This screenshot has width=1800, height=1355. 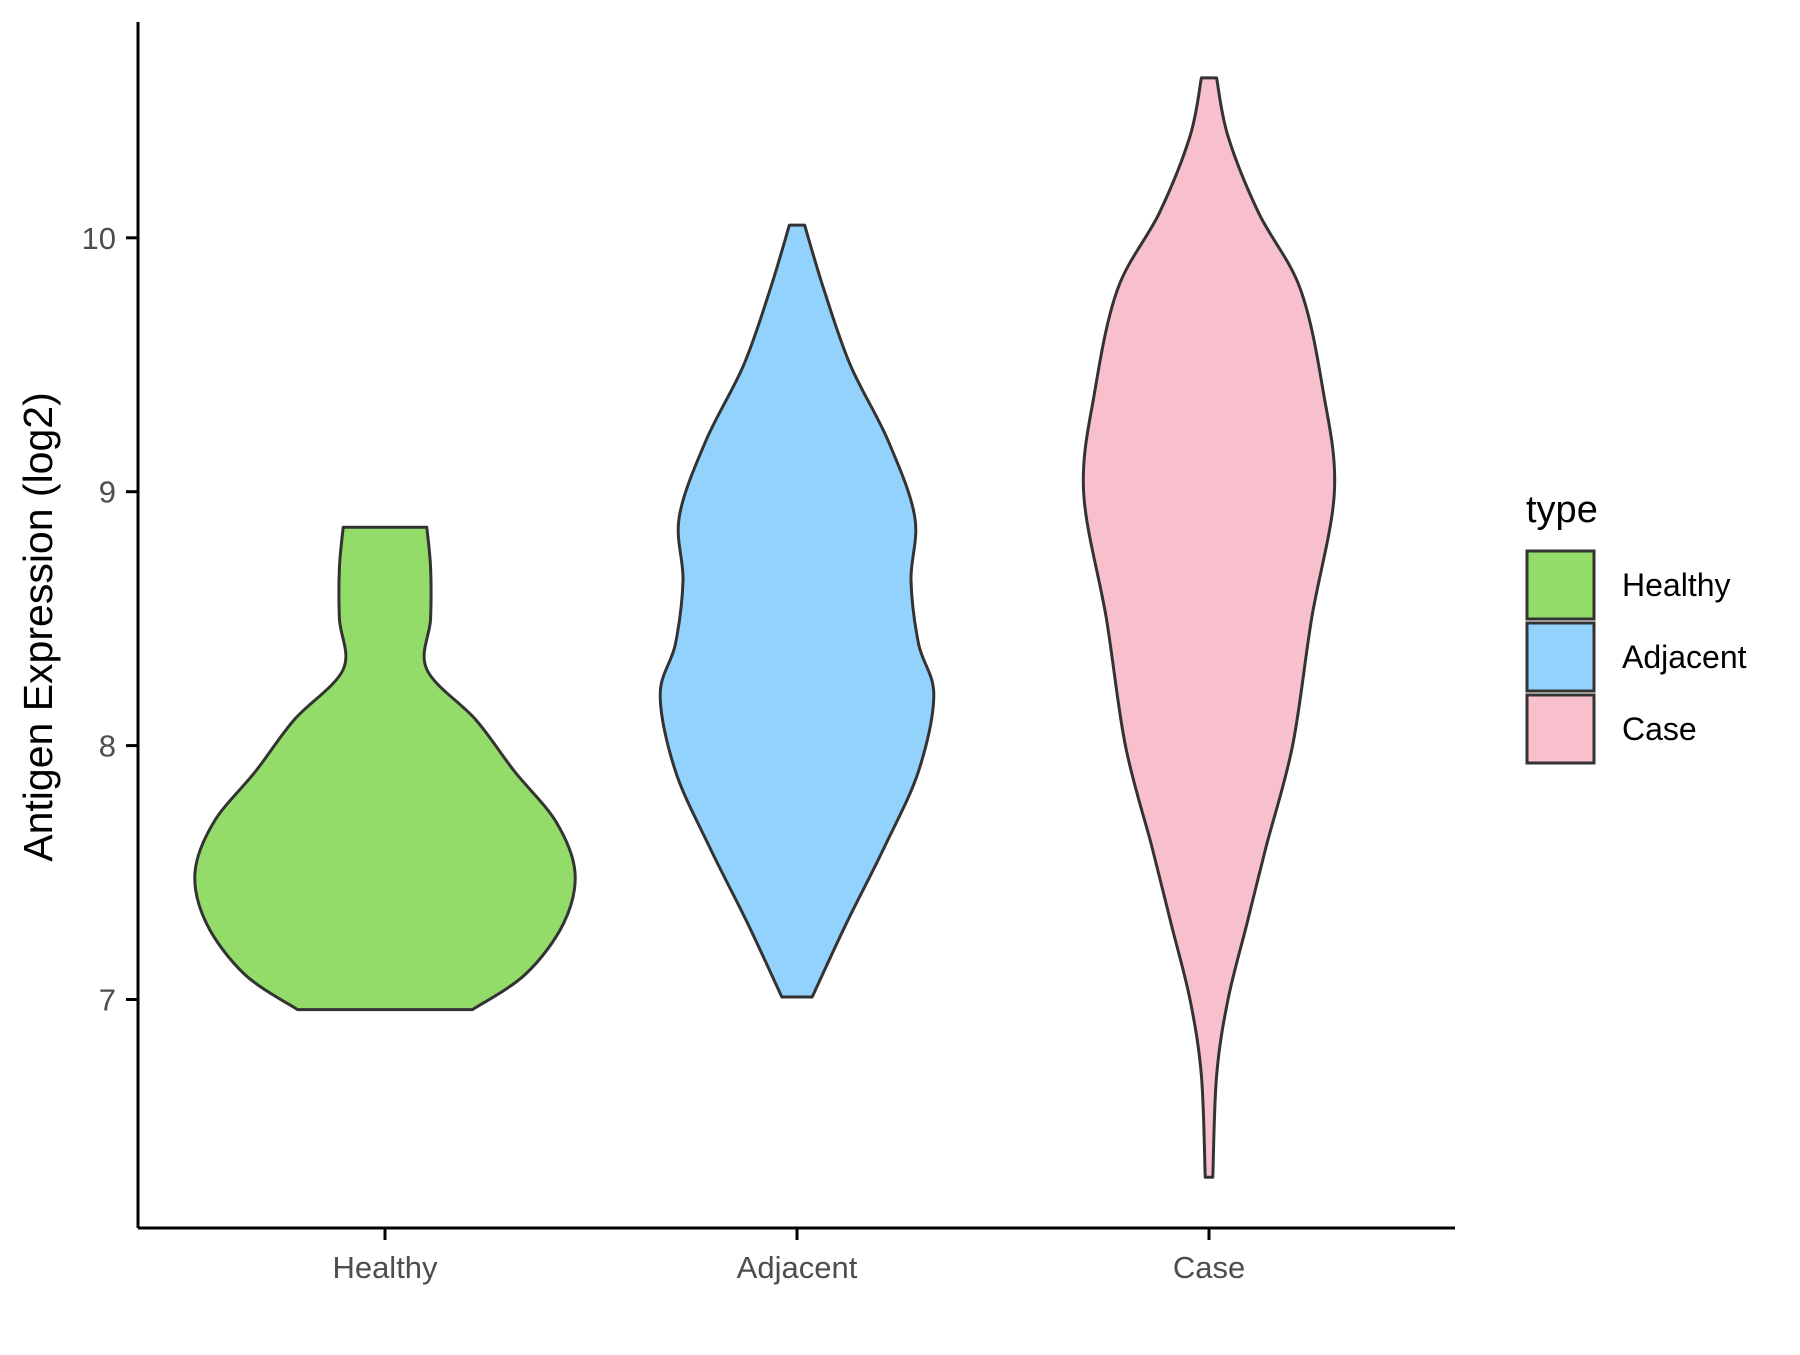 I want to click on legend-key-case, so click(x=1560, y=729).